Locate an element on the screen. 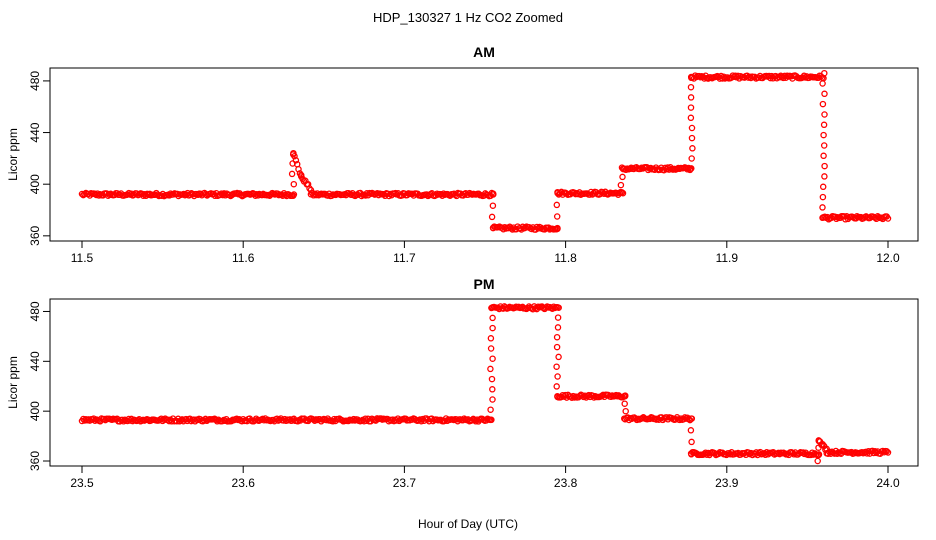 The height and width of the screenshot is (540, 936). y-tick-label: 480 is located at coordinates (35, 81).